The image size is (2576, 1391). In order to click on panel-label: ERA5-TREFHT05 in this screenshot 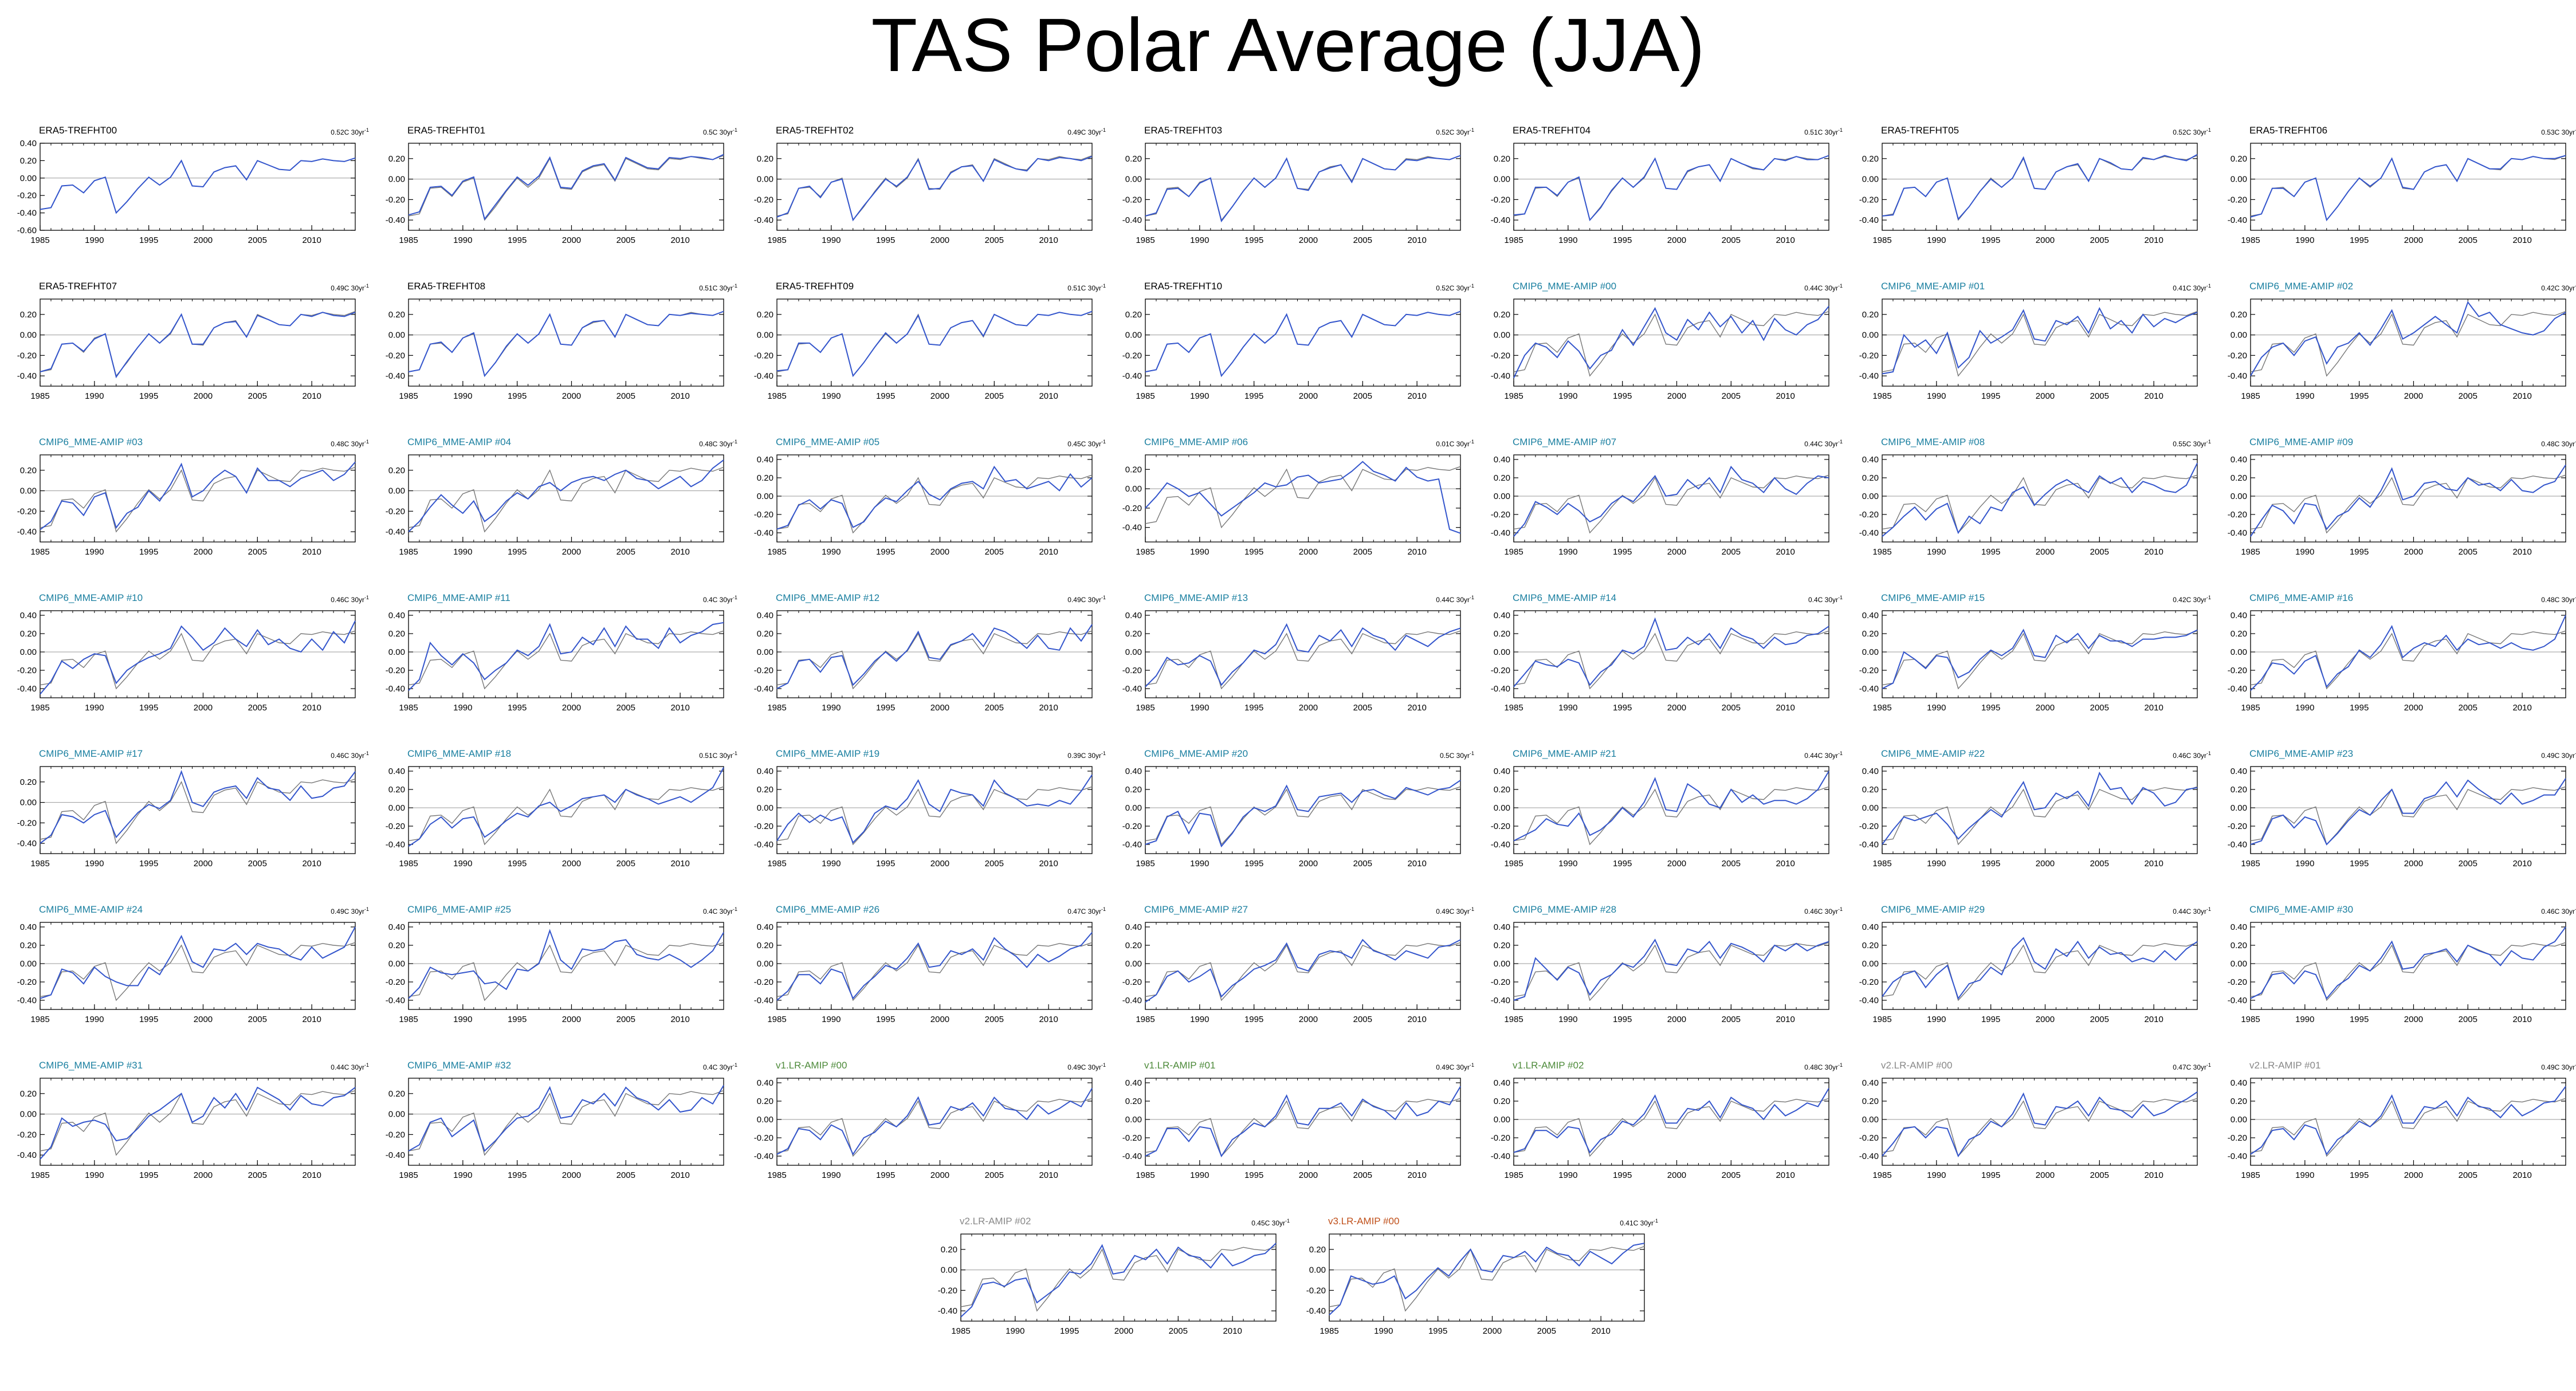, I will do `click(1921, 130)`.